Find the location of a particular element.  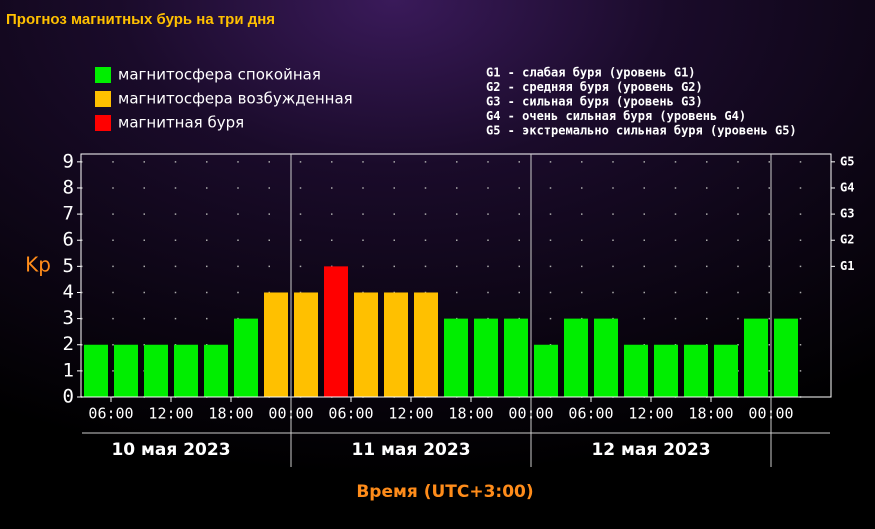

y-tick-label: 3 is located at coordinates (68, 318).